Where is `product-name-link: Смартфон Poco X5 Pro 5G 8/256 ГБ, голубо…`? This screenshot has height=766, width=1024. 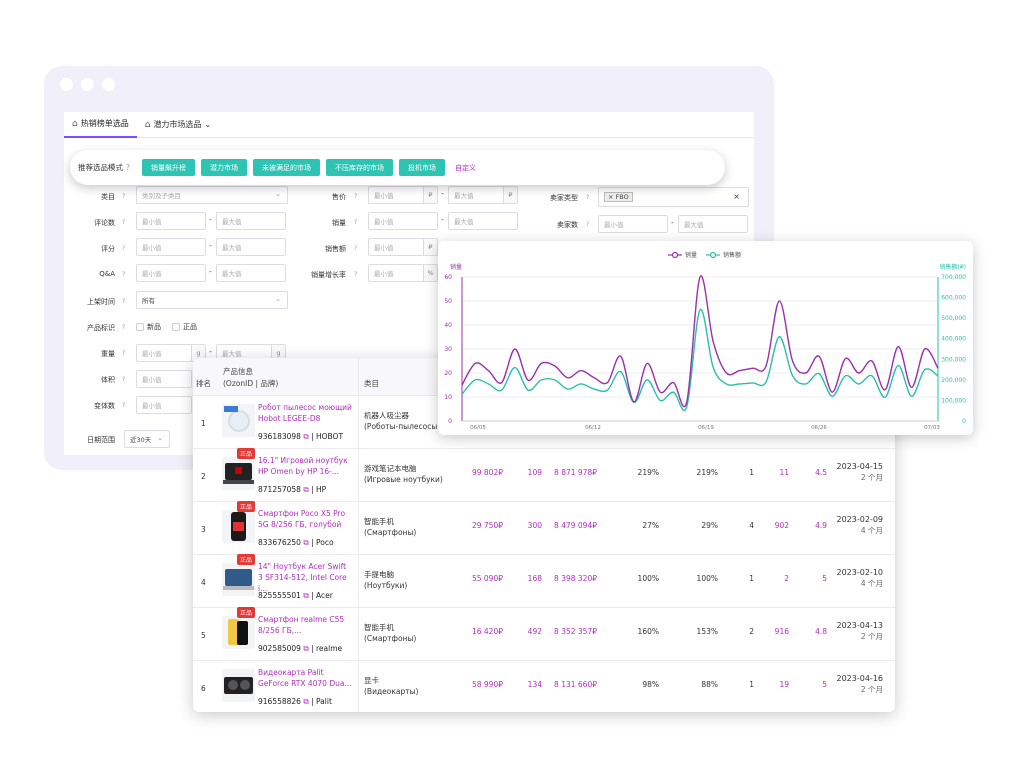 product-name-link: Смартфон Poco X5 Pro 5G 8/256 ГБ, голубо… is located at coordinates (302, 519).